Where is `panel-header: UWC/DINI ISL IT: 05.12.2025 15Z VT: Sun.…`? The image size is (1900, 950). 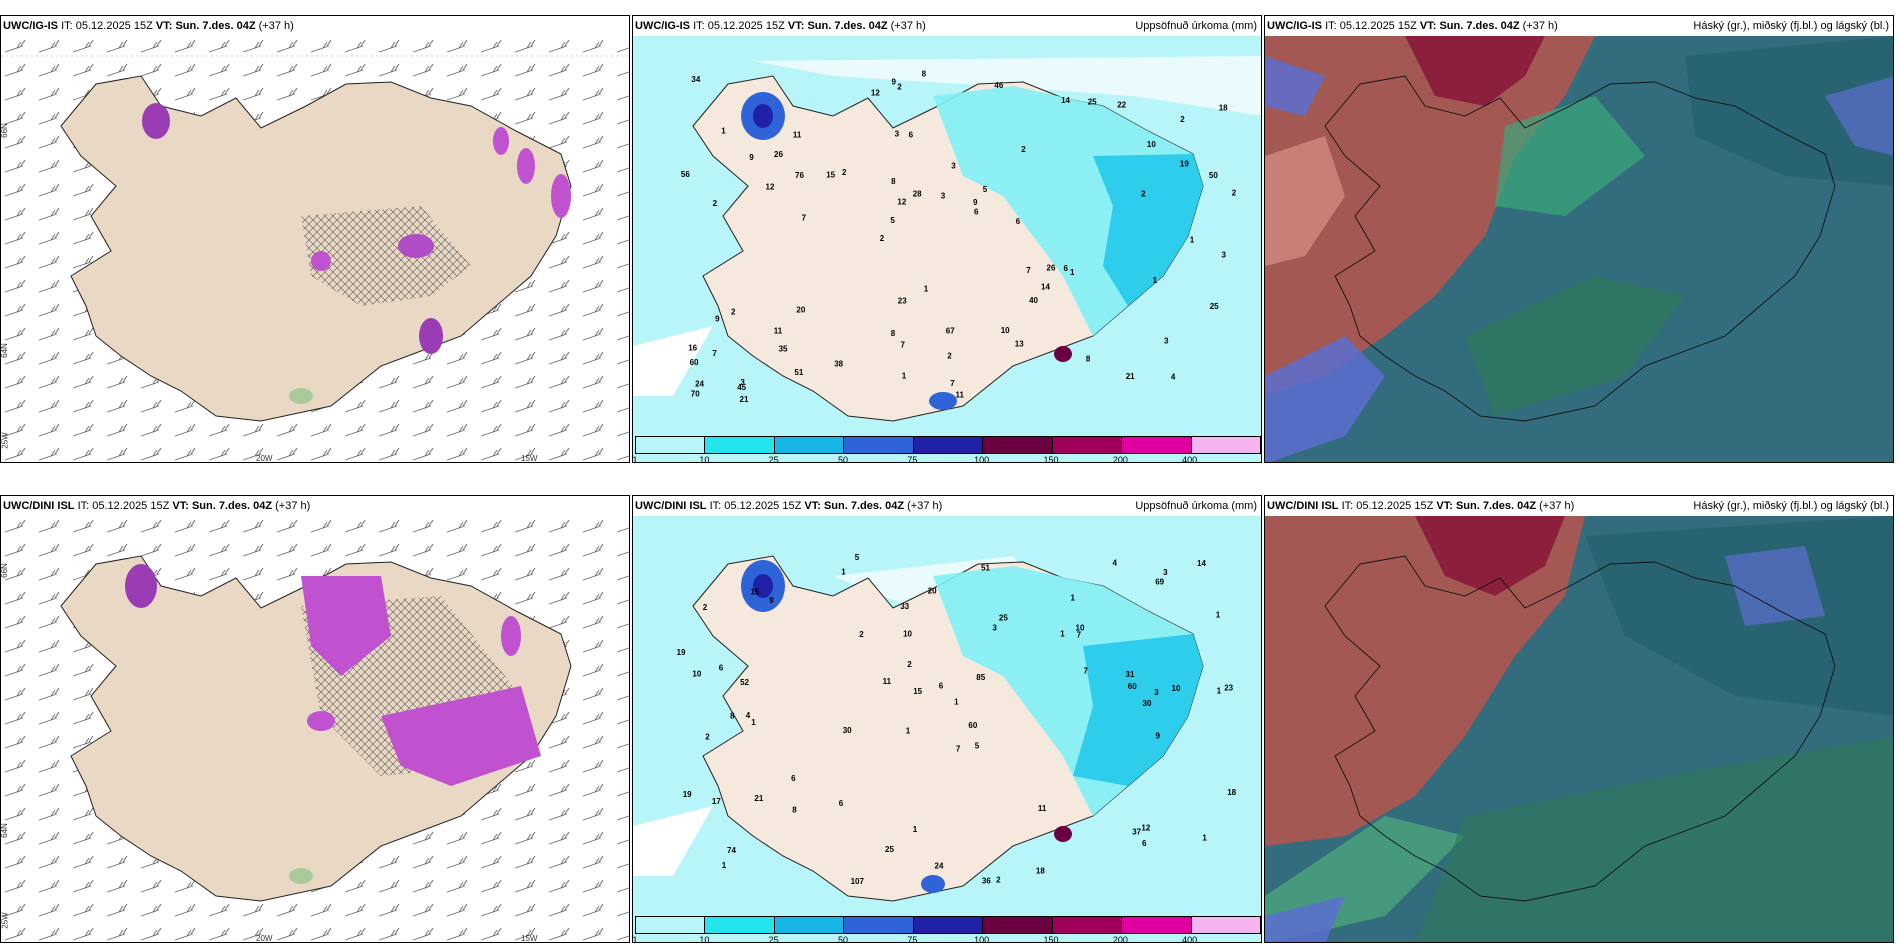 panel-header: UWC/DINI ISL IT: 05.12.2025 15Z VT: Sun.… is located at coordinates (1420, 506).